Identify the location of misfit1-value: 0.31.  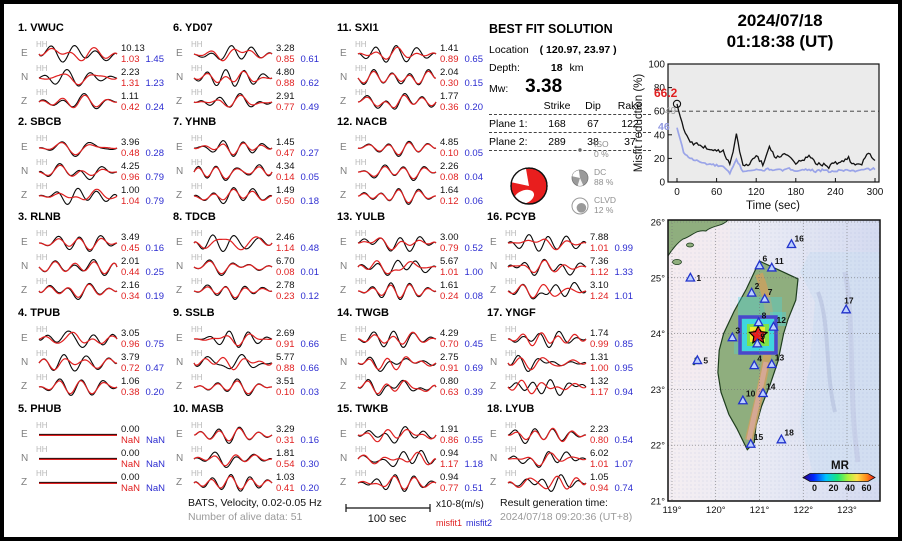
(285, 440).